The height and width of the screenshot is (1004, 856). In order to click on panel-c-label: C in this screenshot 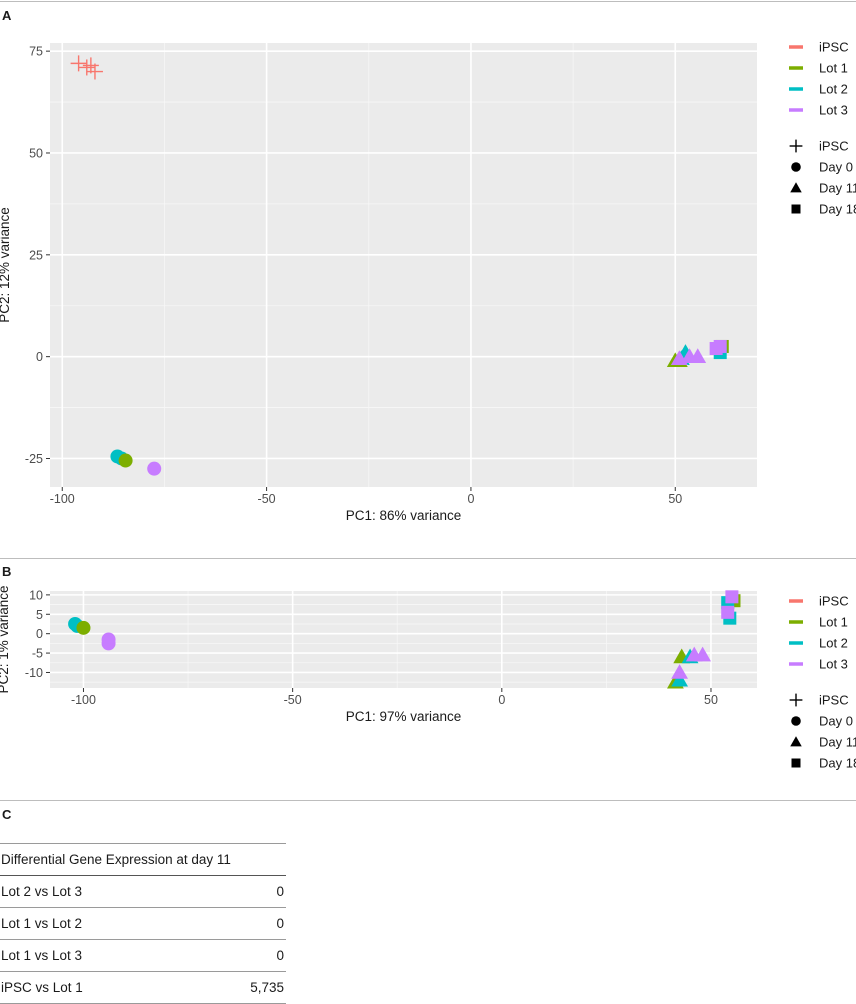, I will do `click(7, 814)`.